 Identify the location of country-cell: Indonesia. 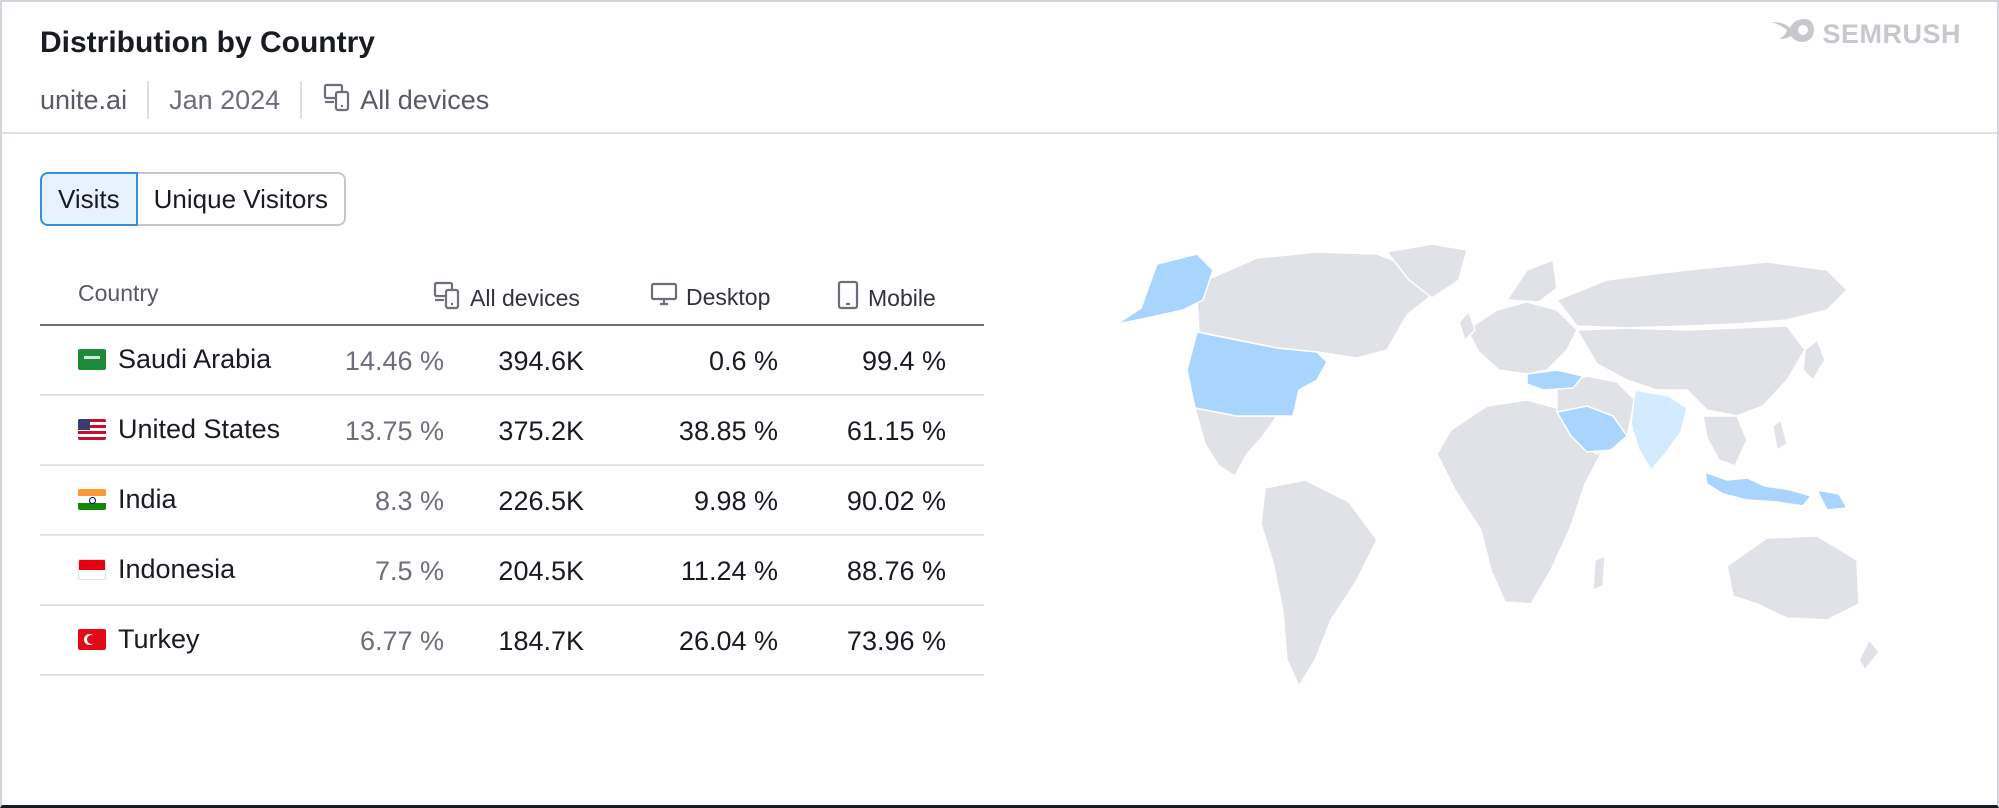
(156, 569).